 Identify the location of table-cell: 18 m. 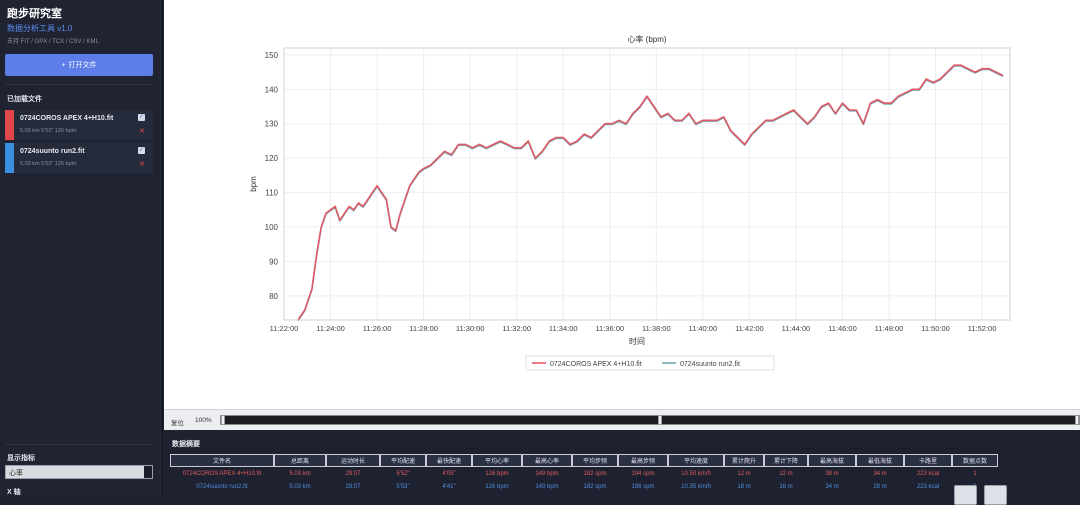
(744, 486).